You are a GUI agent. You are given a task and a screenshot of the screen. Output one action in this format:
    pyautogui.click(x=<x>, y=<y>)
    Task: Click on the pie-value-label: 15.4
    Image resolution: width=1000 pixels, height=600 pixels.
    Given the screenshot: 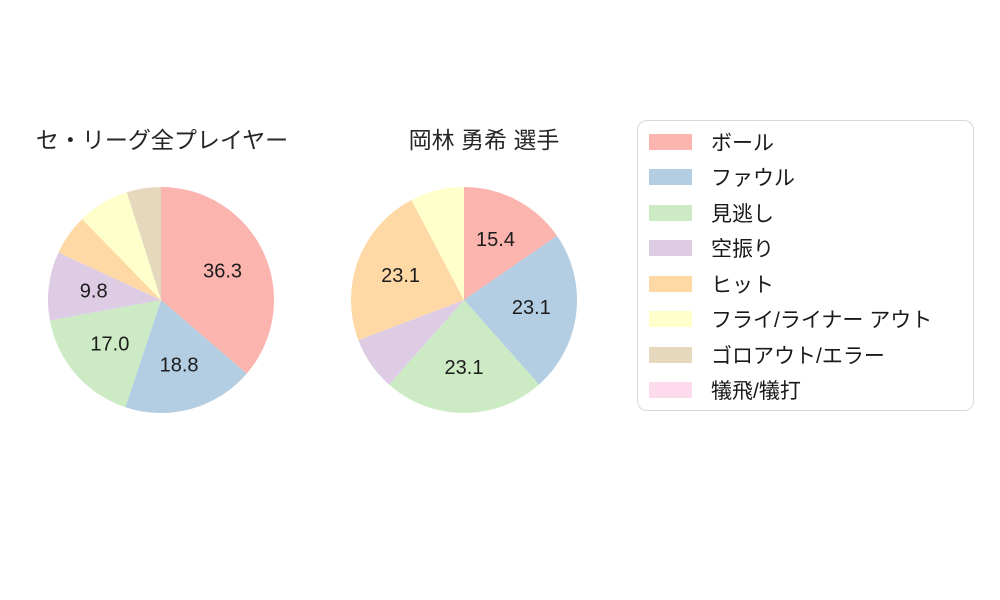 What is the action you would take?
    pyautogui.click(x=495, y=240)
    